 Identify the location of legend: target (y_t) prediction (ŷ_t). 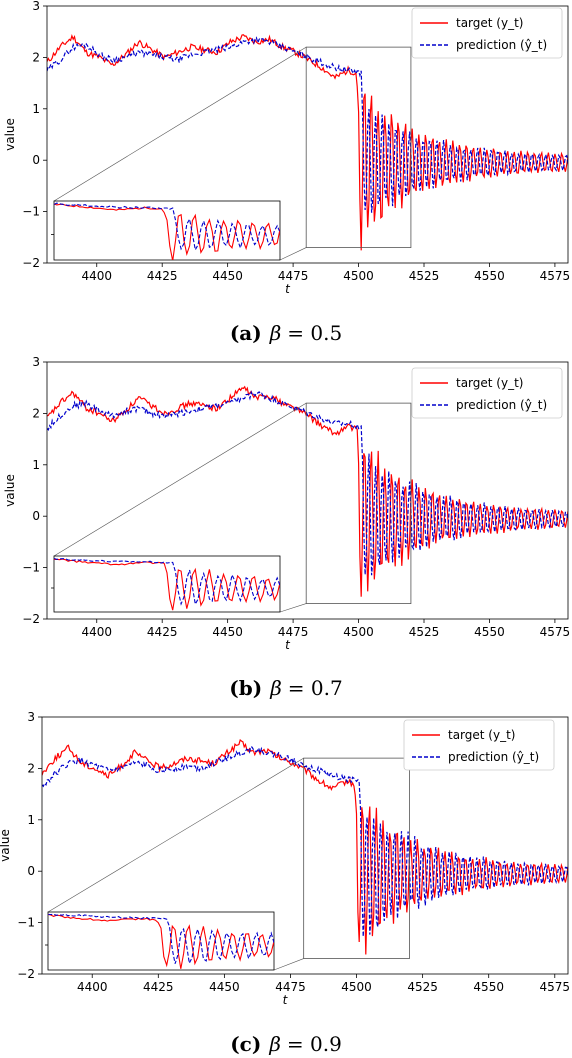
(487, 393).